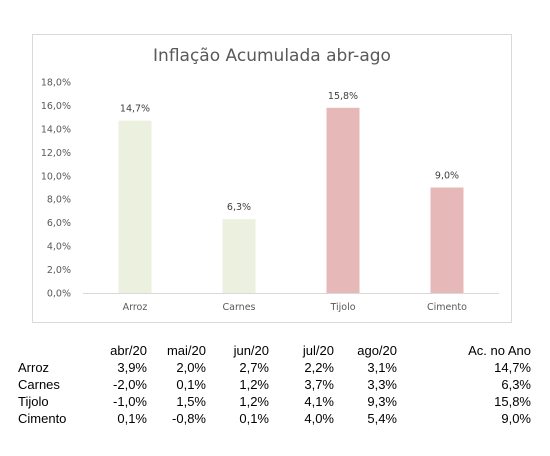  What do you see at coordinates (132, 367) in the screenshot?
I see `table-cell: 3,9%` at bounding box center [132, 367].